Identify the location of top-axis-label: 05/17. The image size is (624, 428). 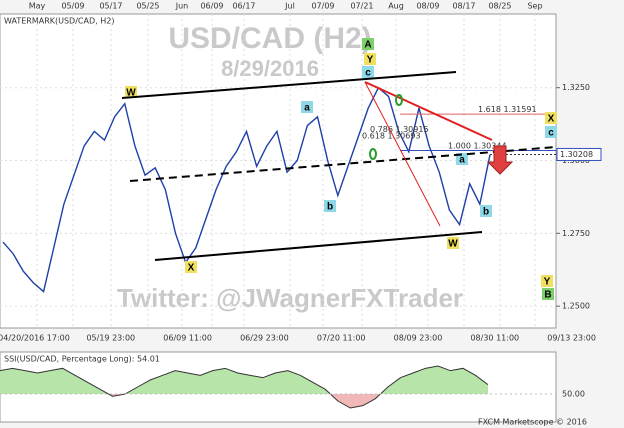
(110, 6).